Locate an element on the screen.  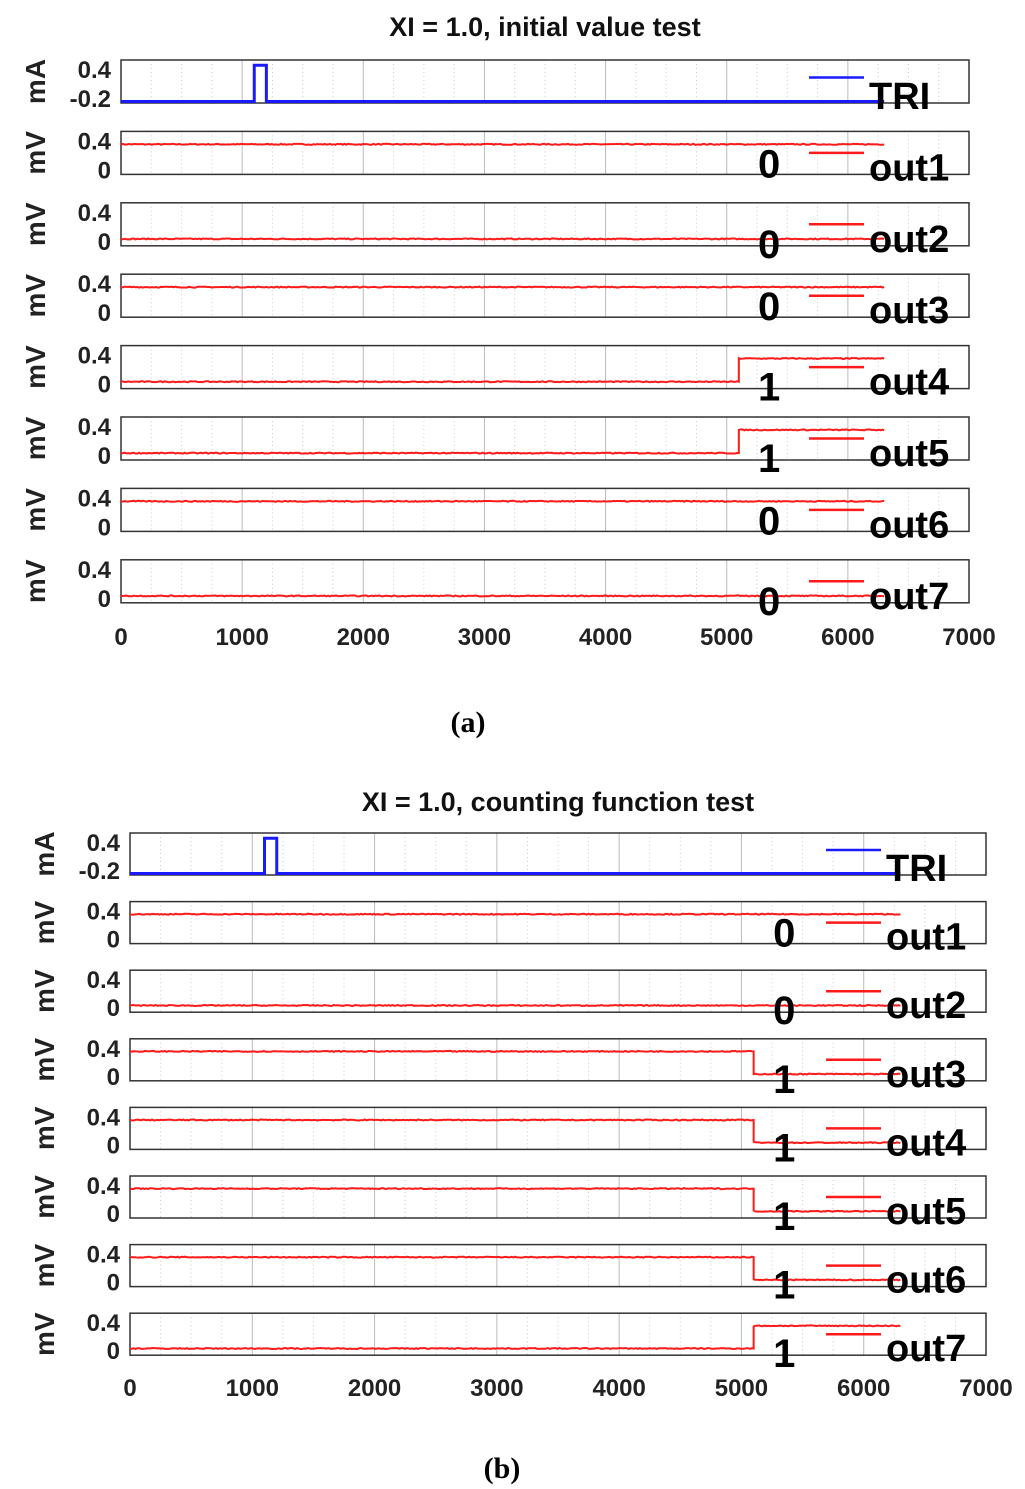
chart-title: XI = 1.0, initial value test is located at coordinates (544, 27).